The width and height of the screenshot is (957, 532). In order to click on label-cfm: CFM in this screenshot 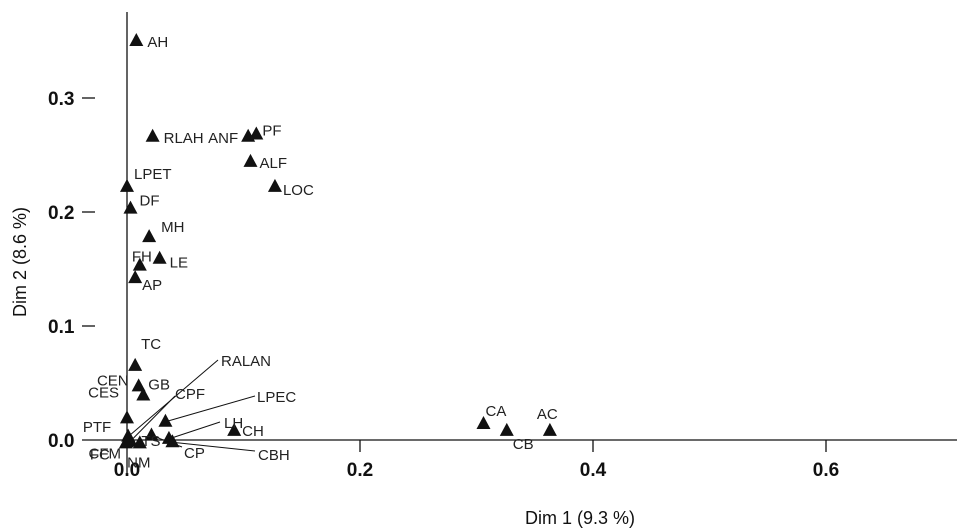, I will do `click(105, 453)`.